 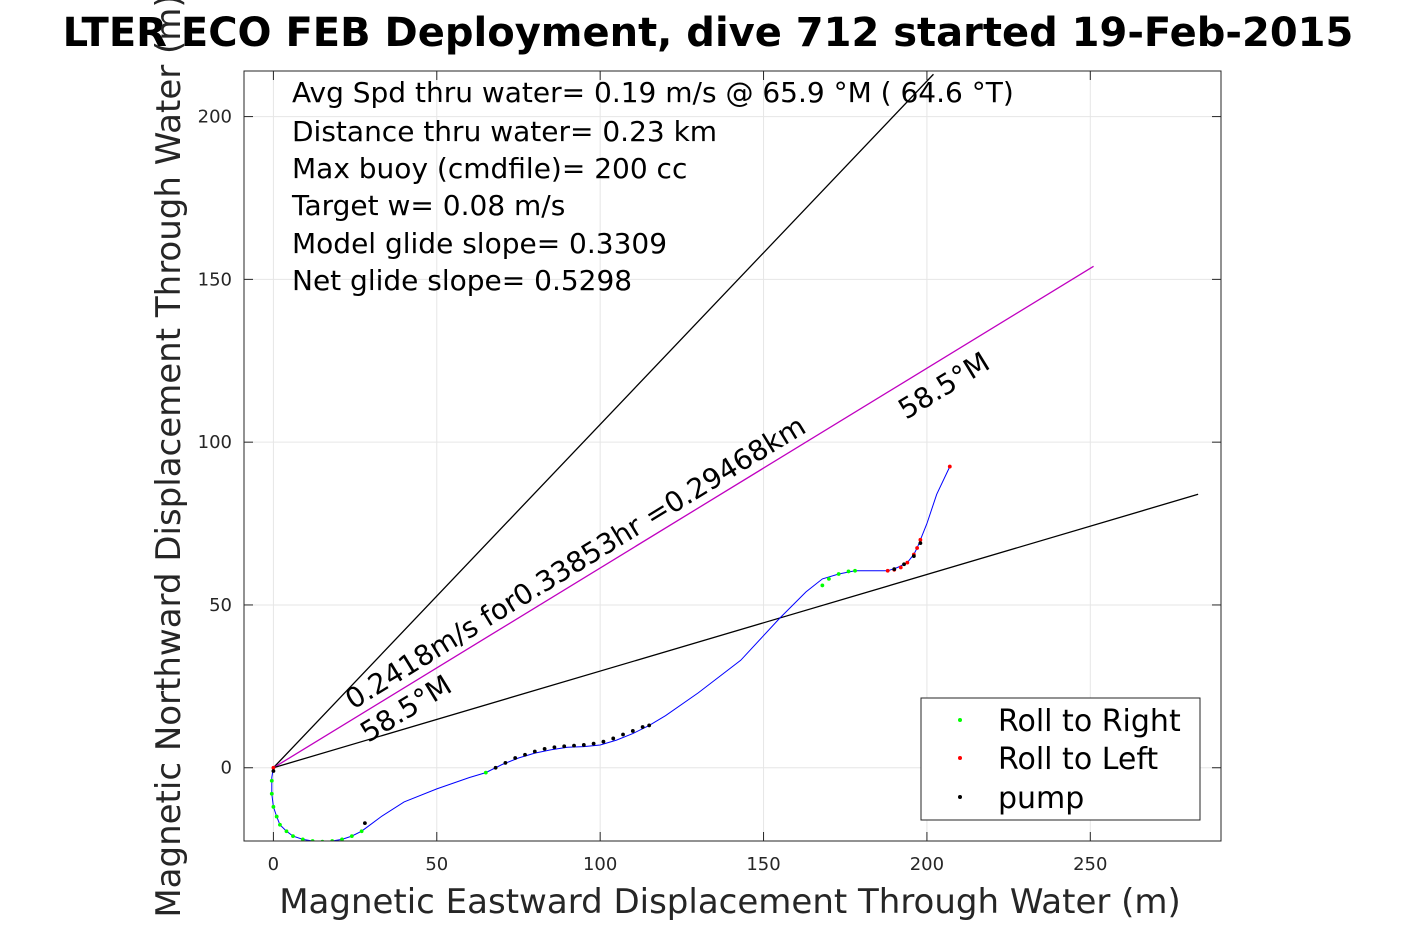 I want to click on legend-label-roll-right: Roll to Right, so click(x=1089, y=721).